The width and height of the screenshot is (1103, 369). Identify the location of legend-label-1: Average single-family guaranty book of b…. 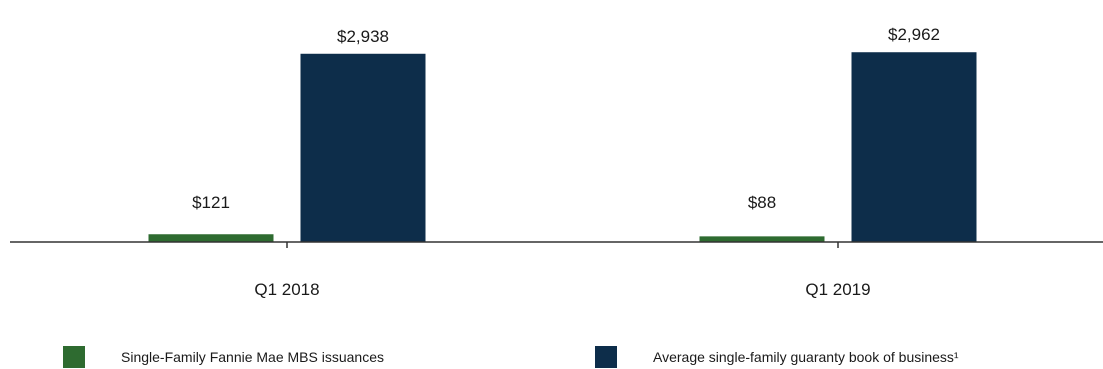
(806, 357).